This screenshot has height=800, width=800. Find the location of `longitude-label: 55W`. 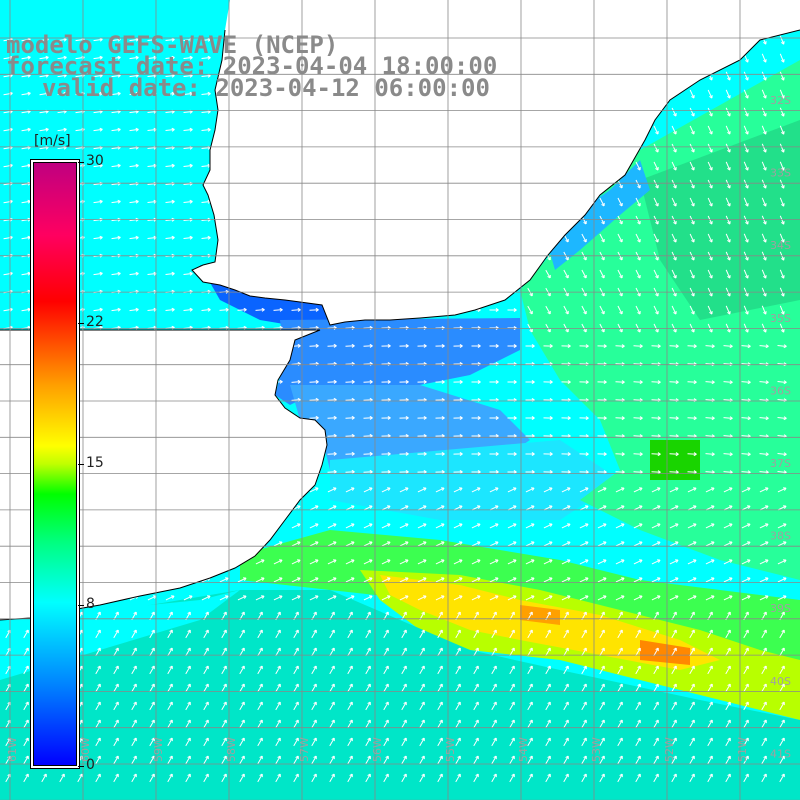

longitude-label: 55W is located at coordinates (450, 749).